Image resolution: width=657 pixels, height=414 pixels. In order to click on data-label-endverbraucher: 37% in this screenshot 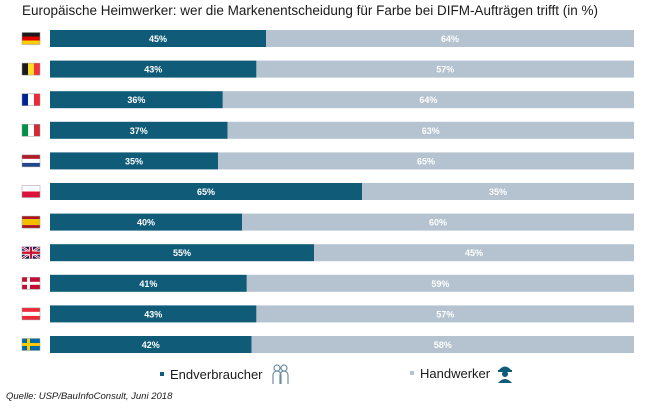, I will do `click(139, 131)`.